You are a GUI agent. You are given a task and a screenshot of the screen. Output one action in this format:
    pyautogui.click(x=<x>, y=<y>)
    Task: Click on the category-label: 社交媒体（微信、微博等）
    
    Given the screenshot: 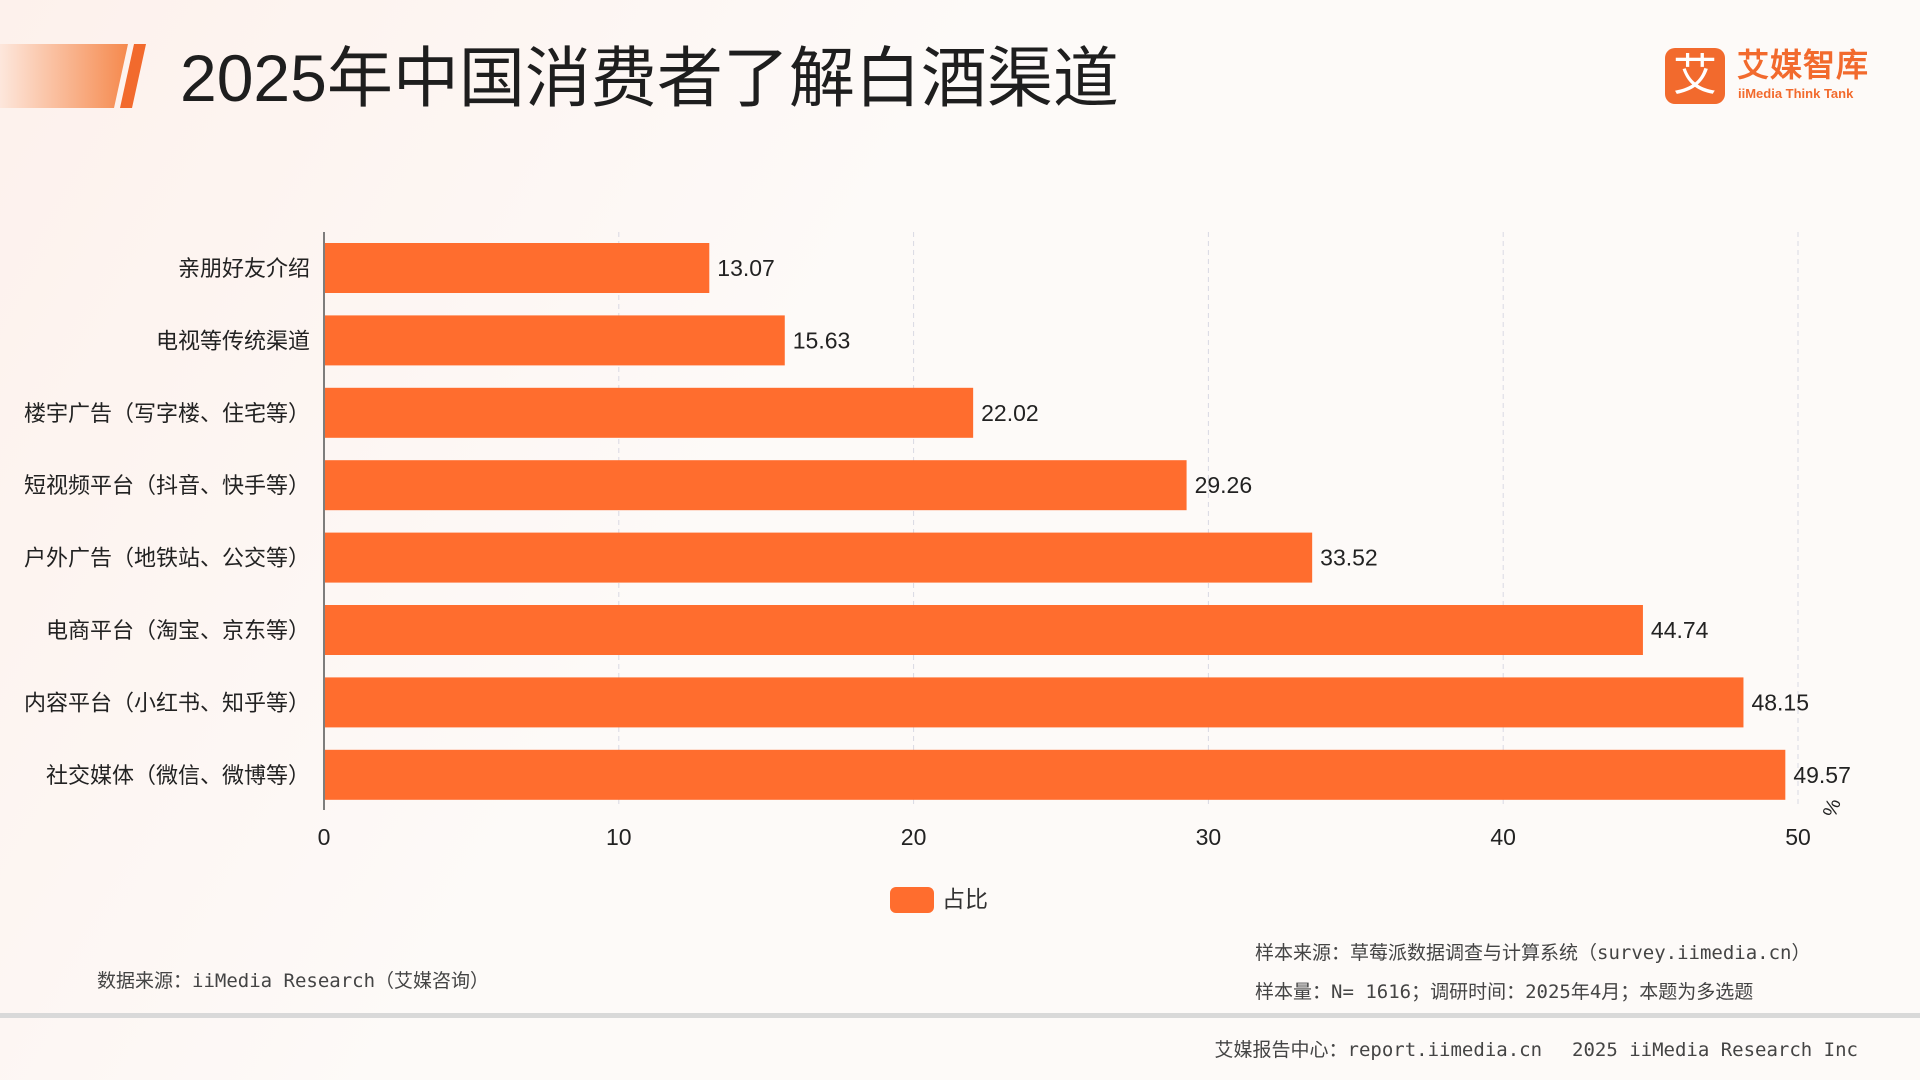 What is the action you would take?
    pyautogui.click(x=178, y=775)
    